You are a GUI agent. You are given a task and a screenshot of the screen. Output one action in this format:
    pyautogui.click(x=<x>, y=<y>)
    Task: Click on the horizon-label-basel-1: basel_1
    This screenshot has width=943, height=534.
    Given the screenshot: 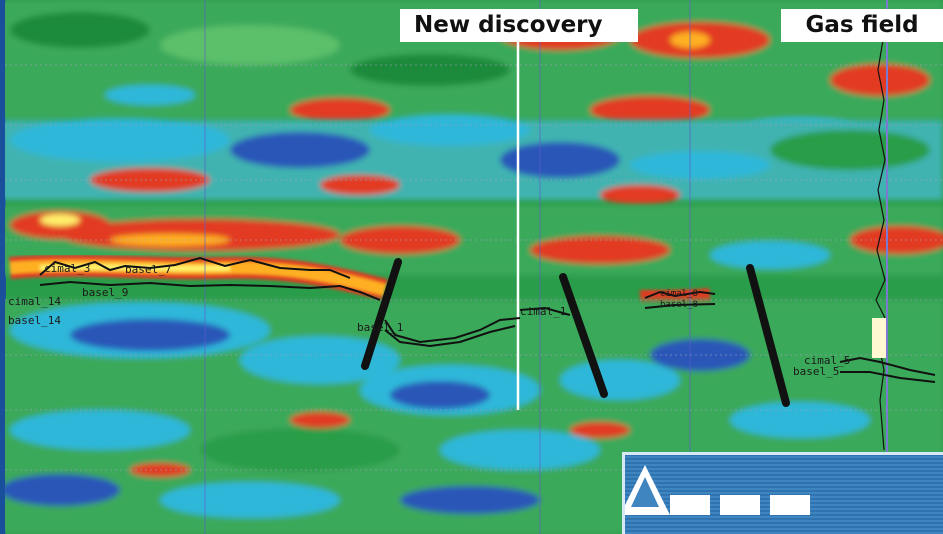 What is the action you would take?
    pyautogui.click(x=380, y=327)
    